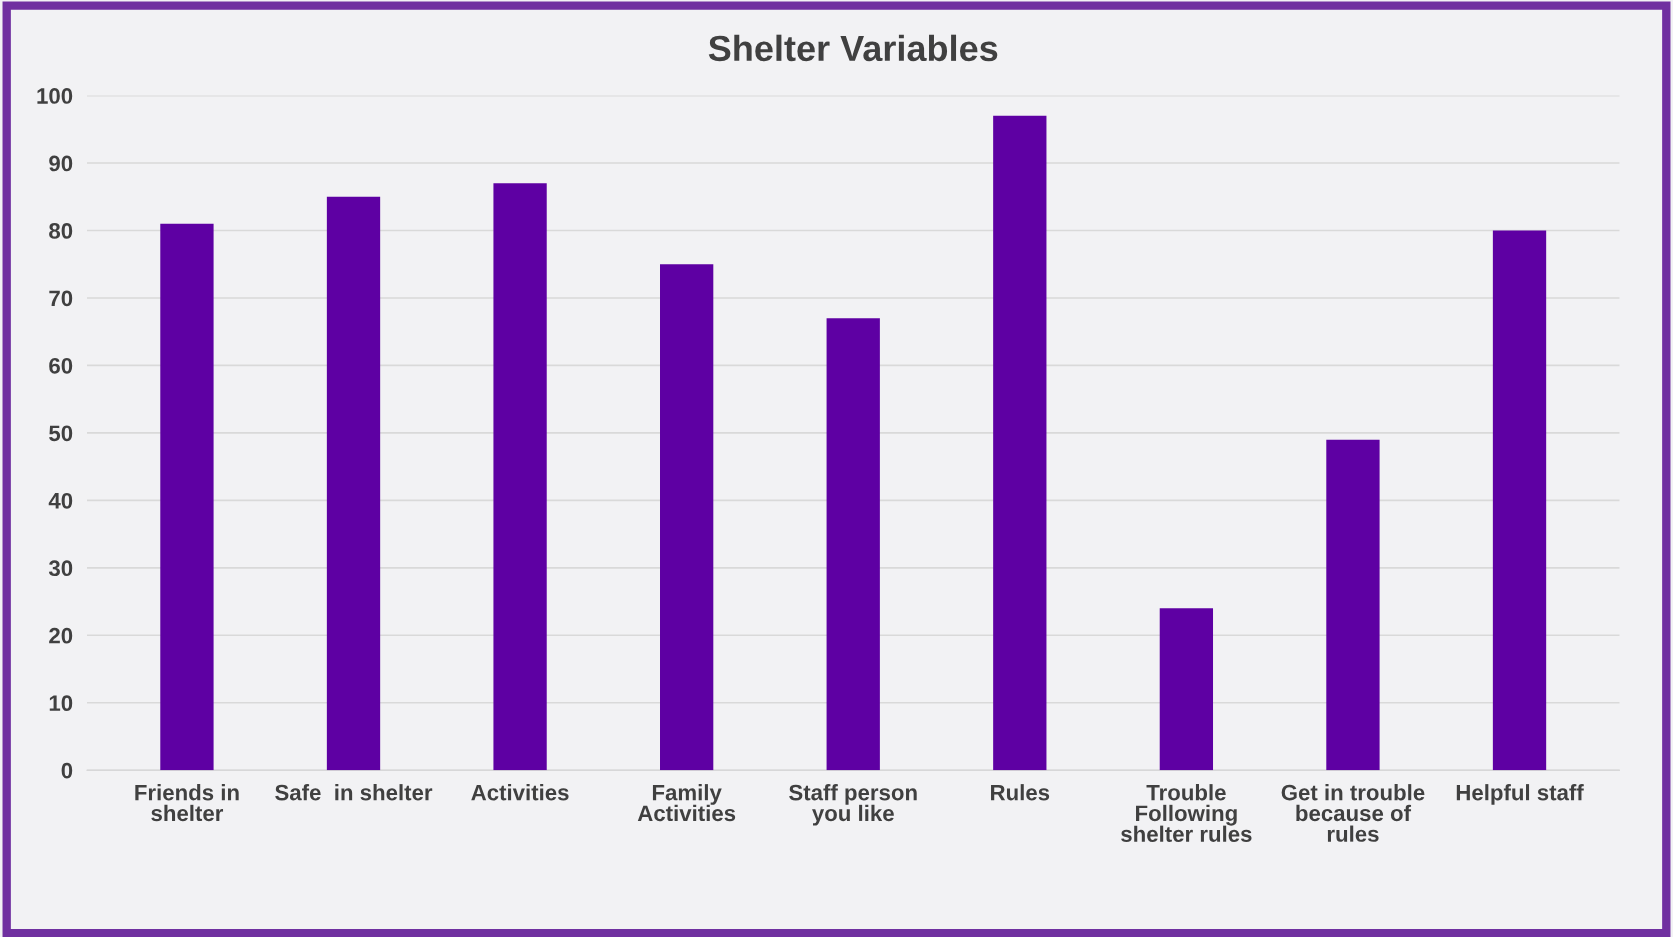  What do you see at coordinates (1520, 794) in the screenshot?
I see `x-tick-label: Helpful staff` at bounding box center [1520, 794].